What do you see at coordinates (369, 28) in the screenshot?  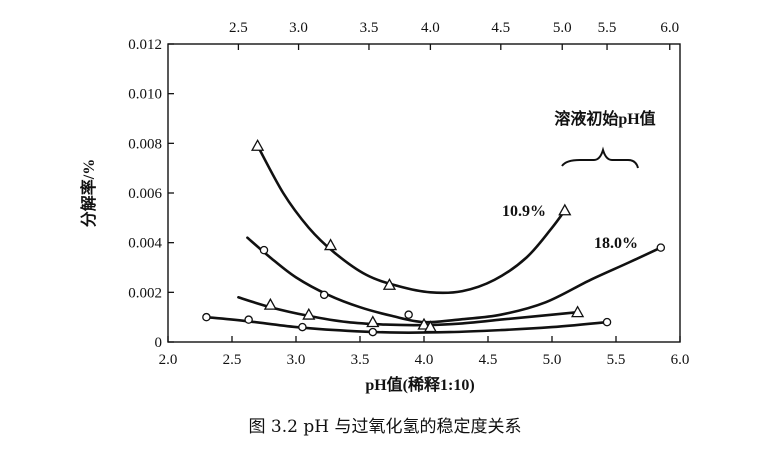 I see `top-x-tick-label: 3.5` at bounding box center [369, 28].